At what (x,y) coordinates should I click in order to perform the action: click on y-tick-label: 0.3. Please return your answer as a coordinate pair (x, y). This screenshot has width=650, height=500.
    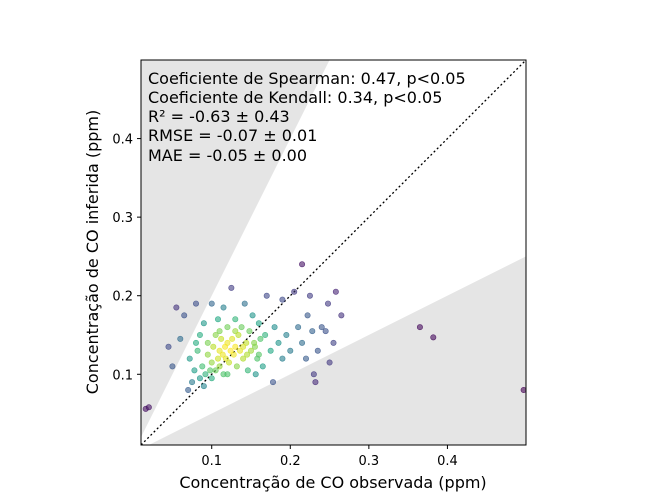
    Looking at the image, I should click on (122, 218).